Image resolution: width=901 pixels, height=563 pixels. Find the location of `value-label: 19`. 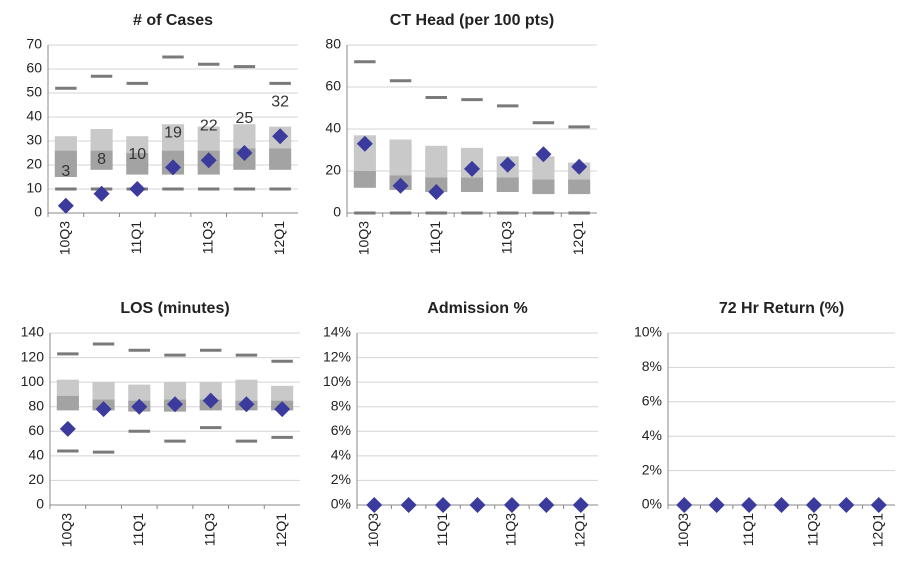

value-label: 19 is located at coordinates (173, 133).